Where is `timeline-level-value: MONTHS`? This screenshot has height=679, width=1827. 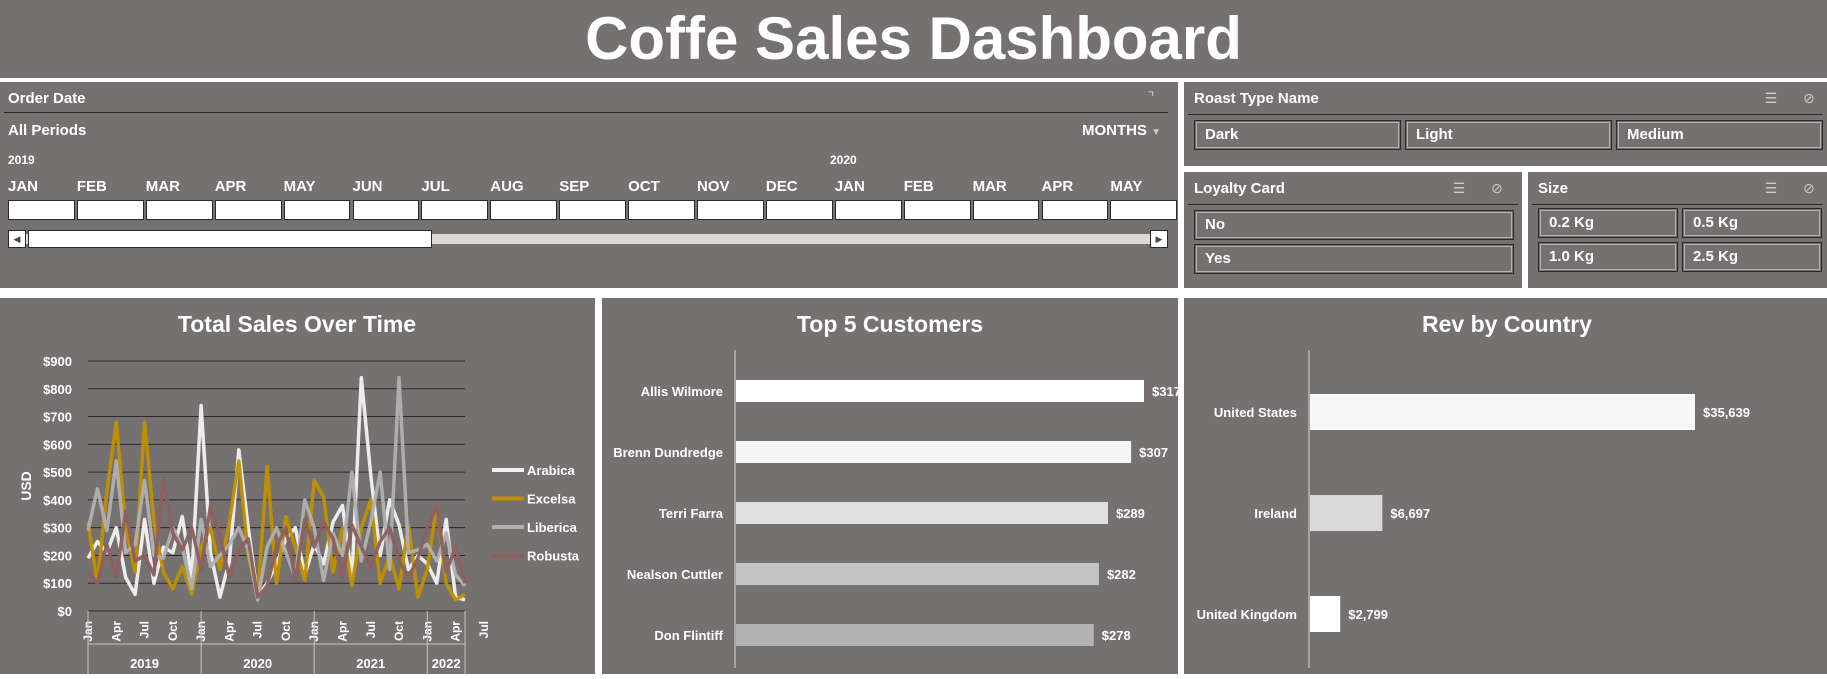
timeline-level-value: MONTHS is located at coordinates (1114, 130).